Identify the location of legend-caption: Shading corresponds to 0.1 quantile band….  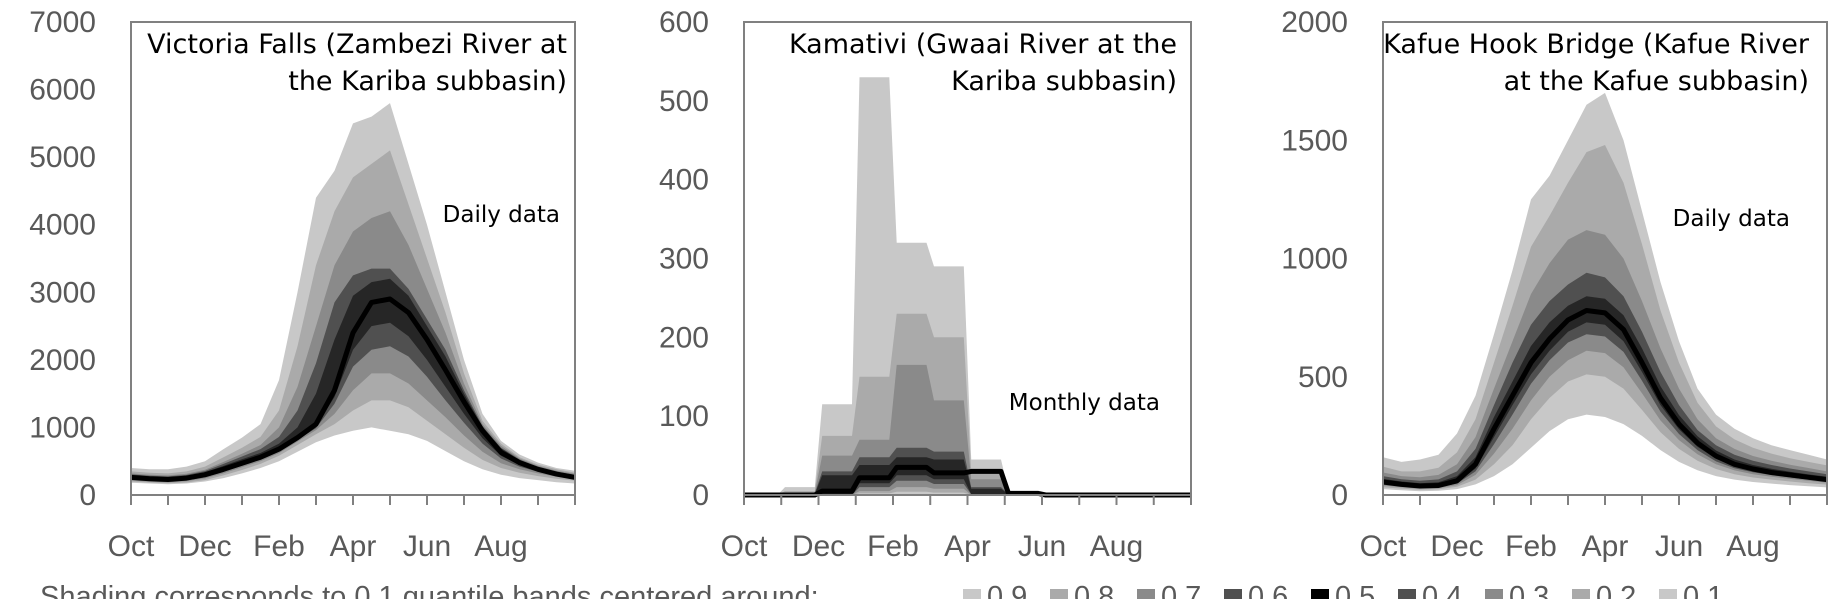
(429, 590).